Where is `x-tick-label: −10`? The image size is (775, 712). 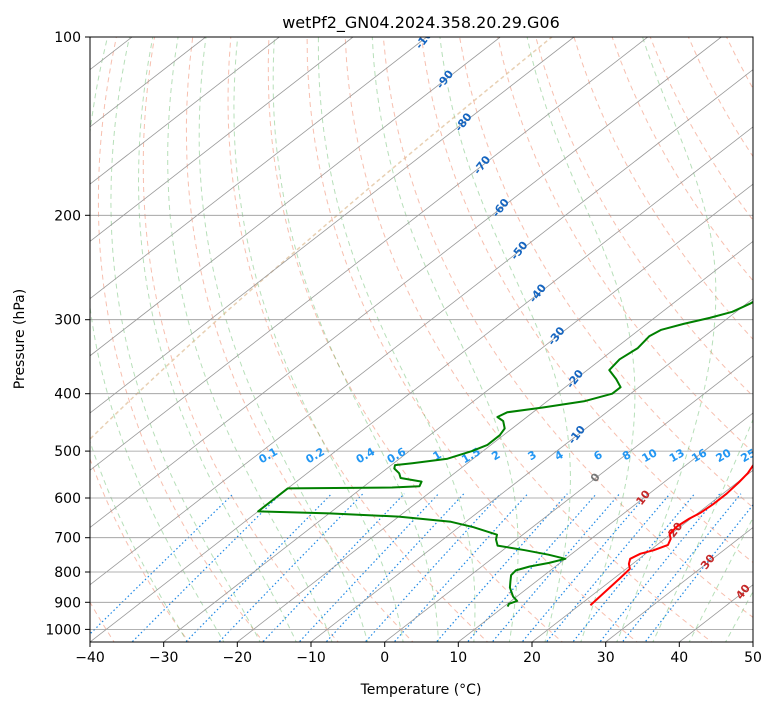
x-tick-label: −10 is located at coordinates (311, 658).